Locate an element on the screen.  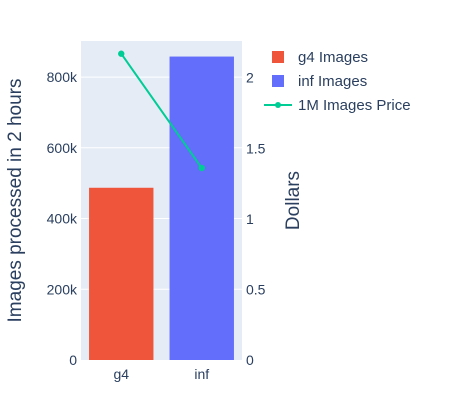
y2-axis-title: Dollars is located at coordinates (293, 200).